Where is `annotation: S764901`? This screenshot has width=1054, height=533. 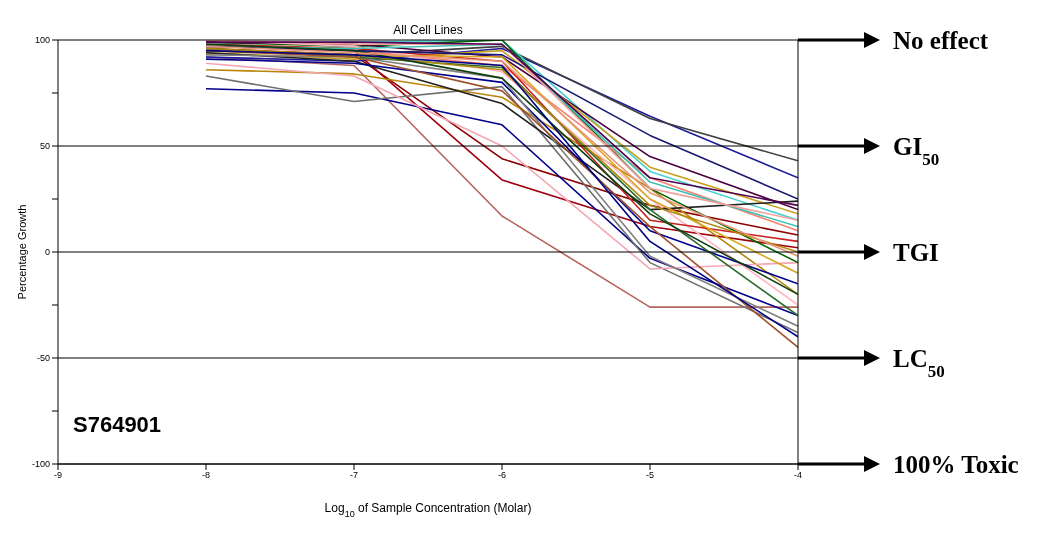 annotation: S764901 is located at coordinates (117, 424).